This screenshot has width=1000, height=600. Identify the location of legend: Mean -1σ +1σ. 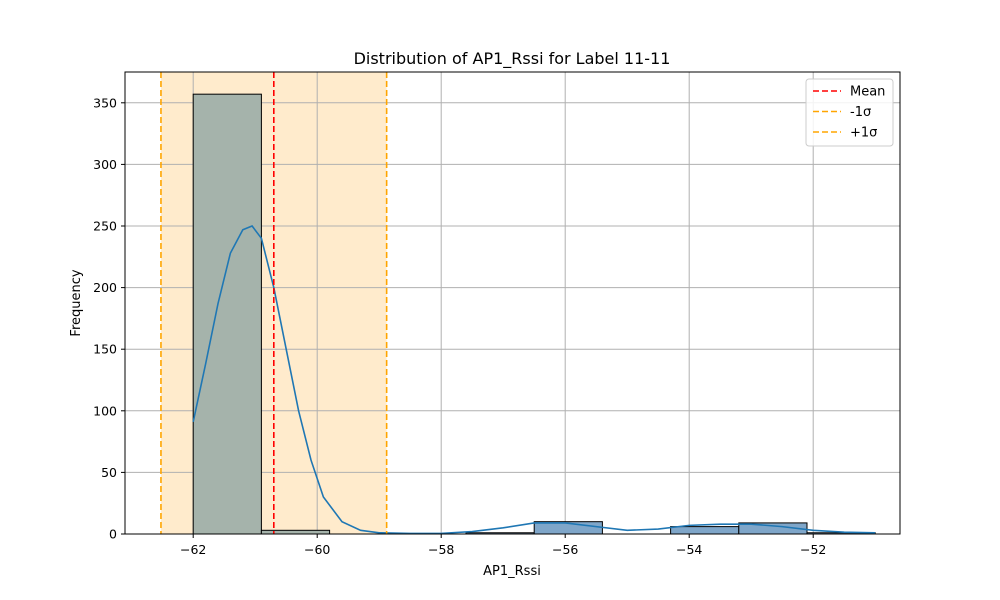
(849, 112).